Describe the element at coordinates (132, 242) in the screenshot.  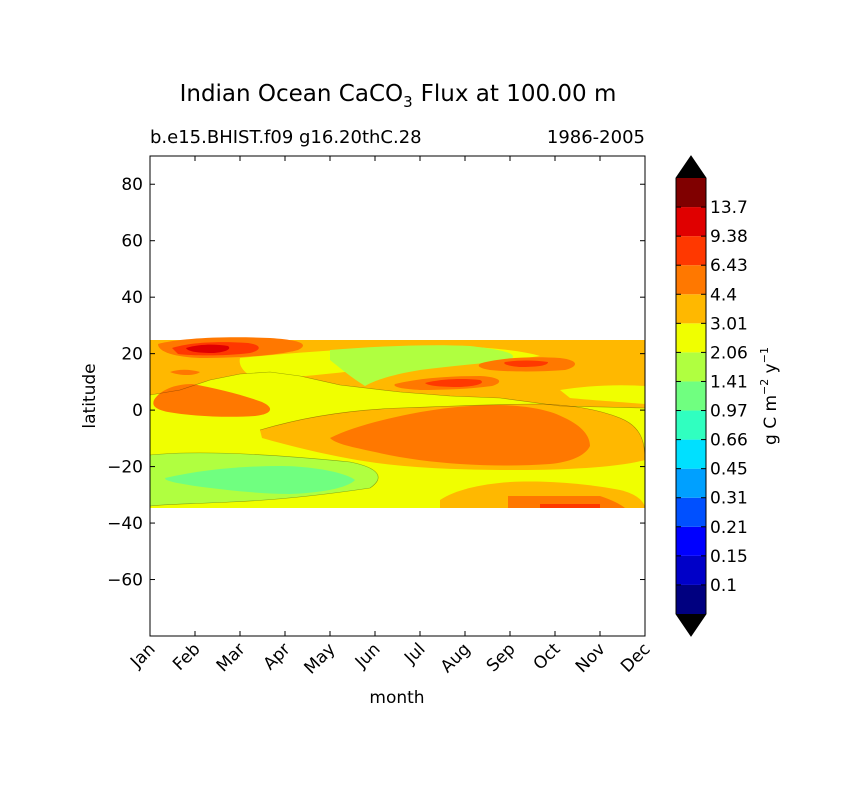
I see `y-tick-label: 60` at that location.